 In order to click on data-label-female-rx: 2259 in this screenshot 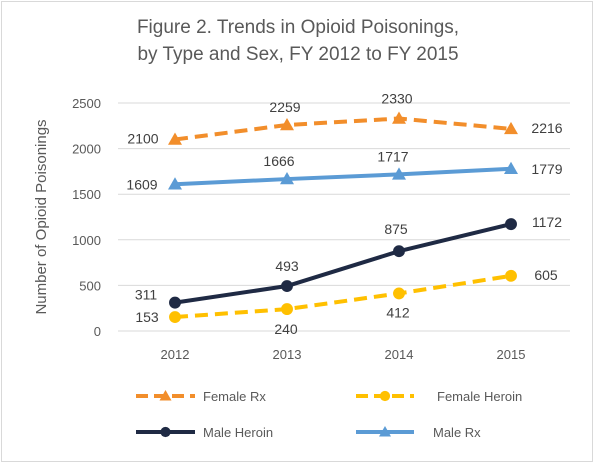, I will do `click(284, 107)`.